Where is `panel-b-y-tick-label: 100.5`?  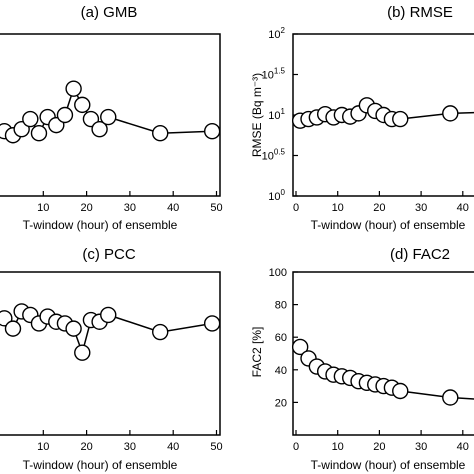 panel-b-y-tick-label: 100.5 is located at coordinates (274, 155).